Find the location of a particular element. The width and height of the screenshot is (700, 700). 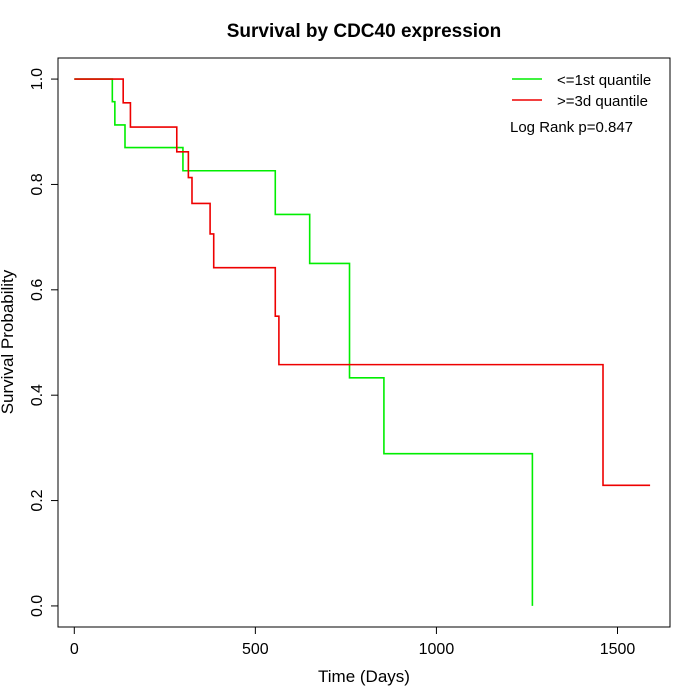

y-tick-label: 0.6 is located at coordinates (37, 290).